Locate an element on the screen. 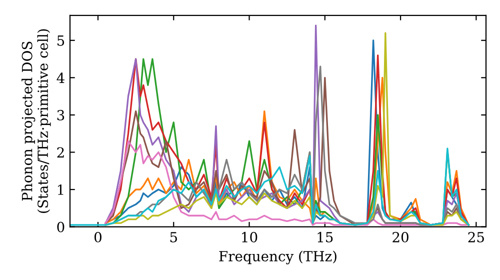  x-tick-label: 20 is located at coordinates (400, 237).